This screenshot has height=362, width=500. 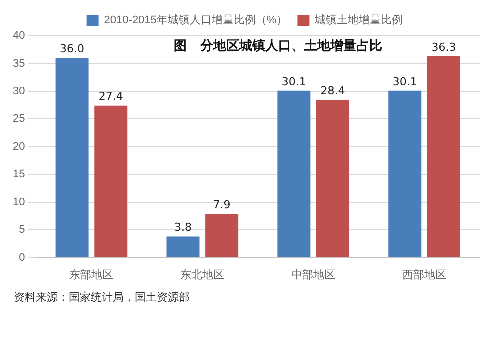 I want to click on x-tick-label: 东部地区, so click(x=92, y=275).